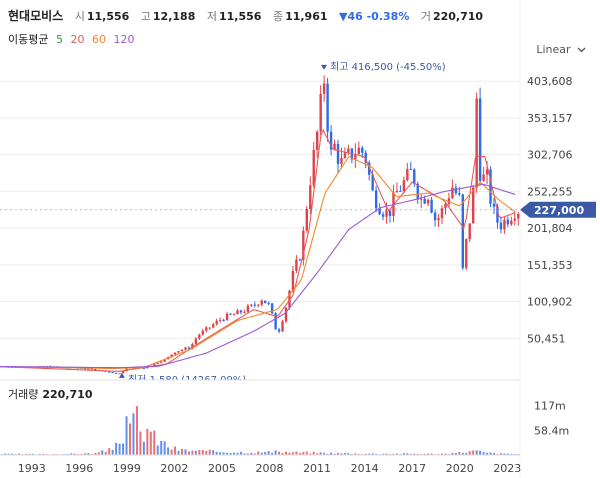  What do you see at coordinates (550, 228) in the screenshot?
I see `price-y-tick-label: 201,804` at bounding box center [550, 228].